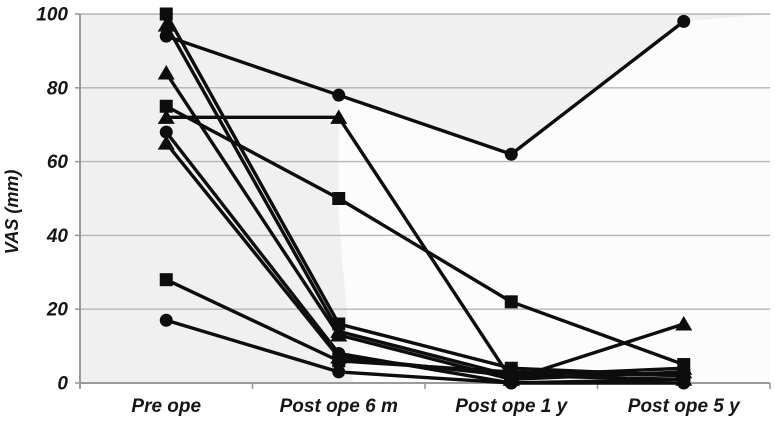  Describe the element at coordinates (339, 406) in the screenshot. I see `x-axis-label: Post ope 6 m` at that location.